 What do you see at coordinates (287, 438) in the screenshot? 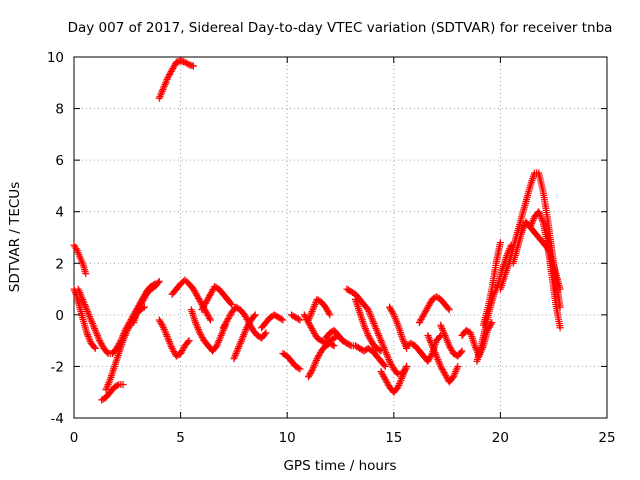
I see `x-tick-label: 10` at bounding box center [287, 438].